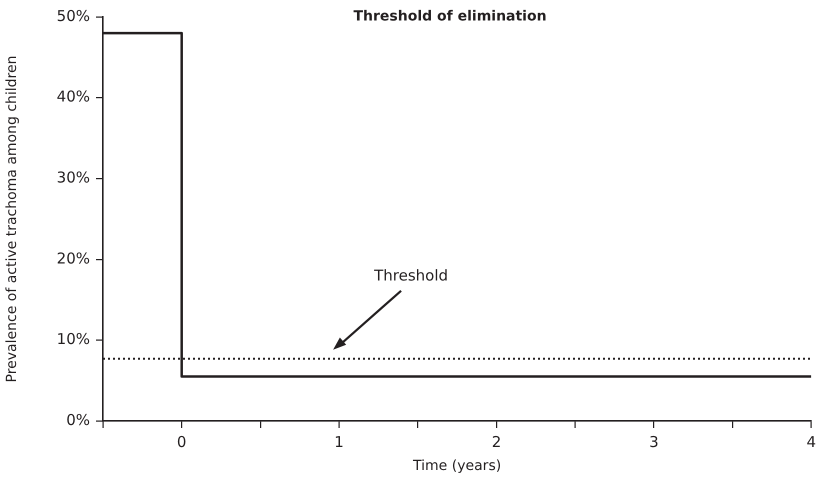  I want to click on y-tick-label: 20%, so click(73, 258).